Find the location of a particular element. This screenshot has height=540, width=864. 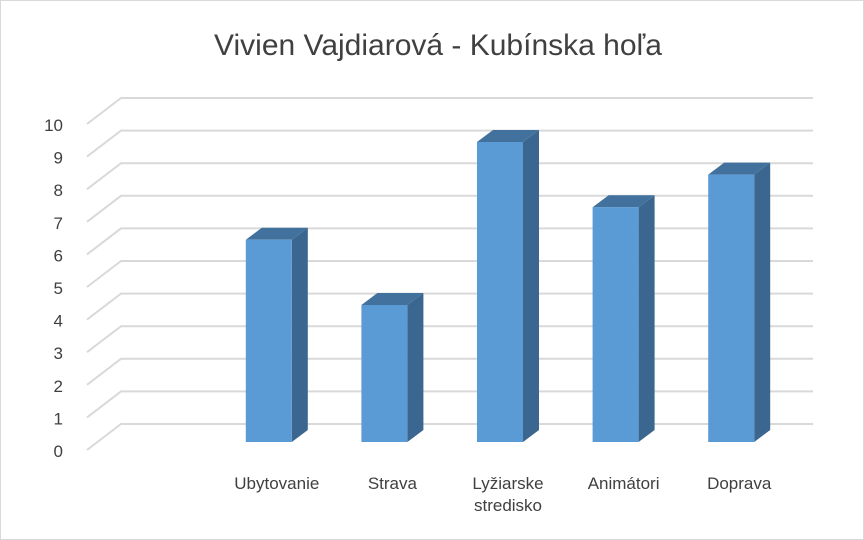

x-category-label: Doprava is located at coordinates (739, 483).